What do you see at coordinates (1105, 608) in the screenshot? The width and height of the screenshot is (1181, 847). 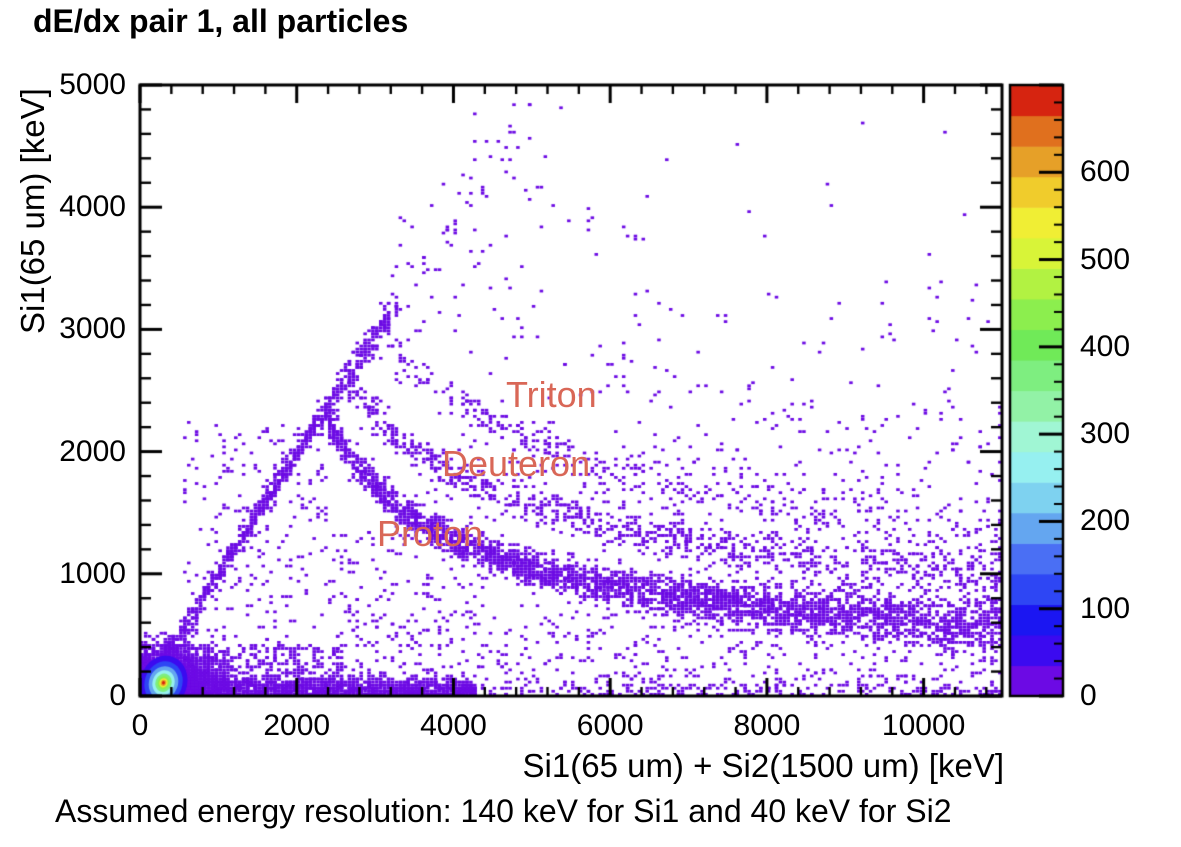 I see `colorbar-tick-label-100: 100` at bounding box center [1105, 608].